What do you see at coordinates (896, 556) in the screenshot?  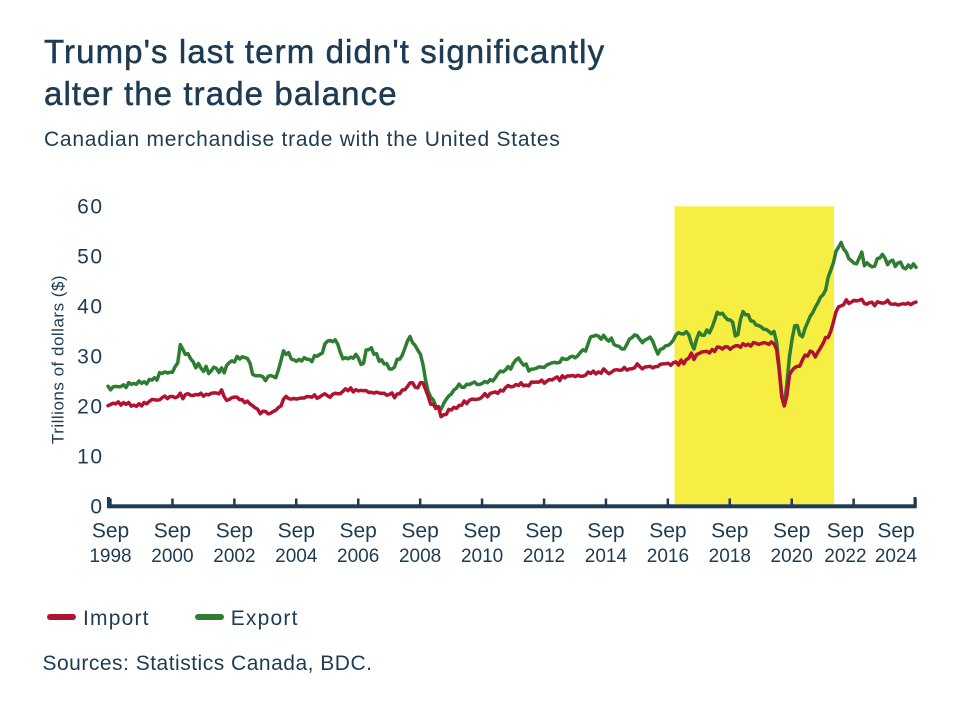 I see `svg-text: 2024` at bounding box center [896, 556].